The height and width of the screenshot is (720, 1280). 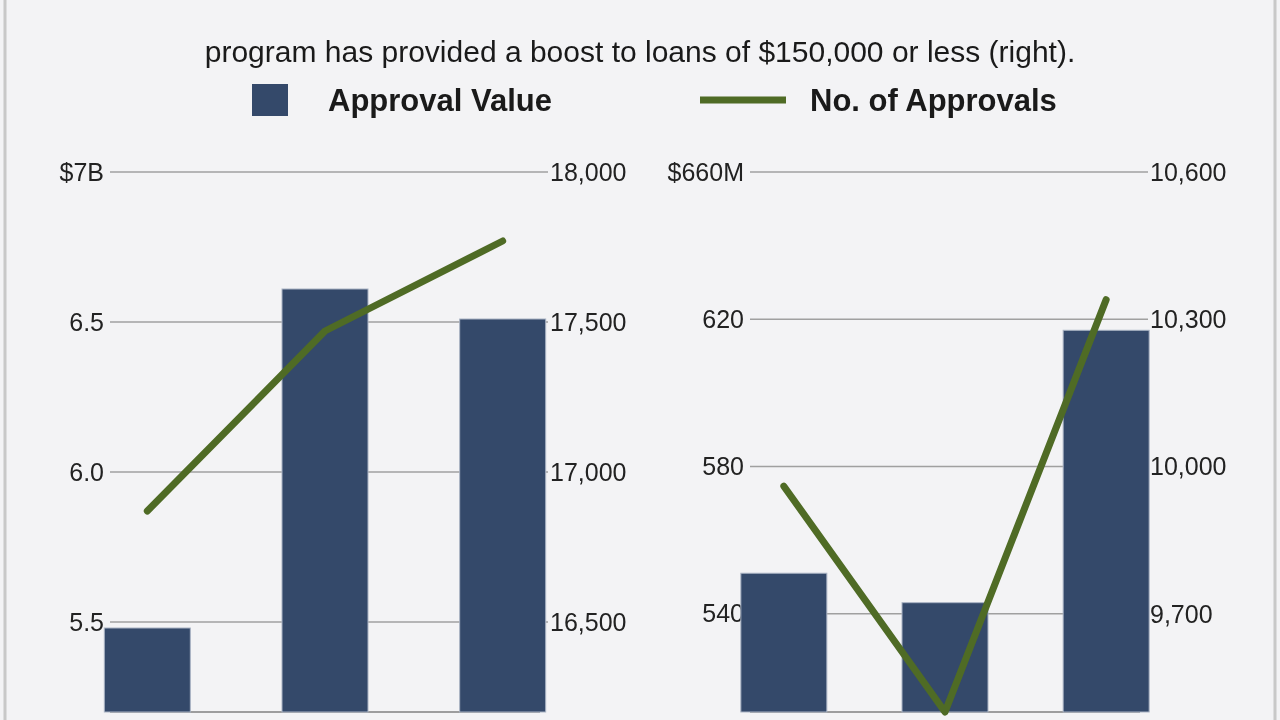 What do you see at coordinates (1188, 466) in the screenshot?
I see `y2-tick-label: 10,000` at bounding box center [1188, 466].